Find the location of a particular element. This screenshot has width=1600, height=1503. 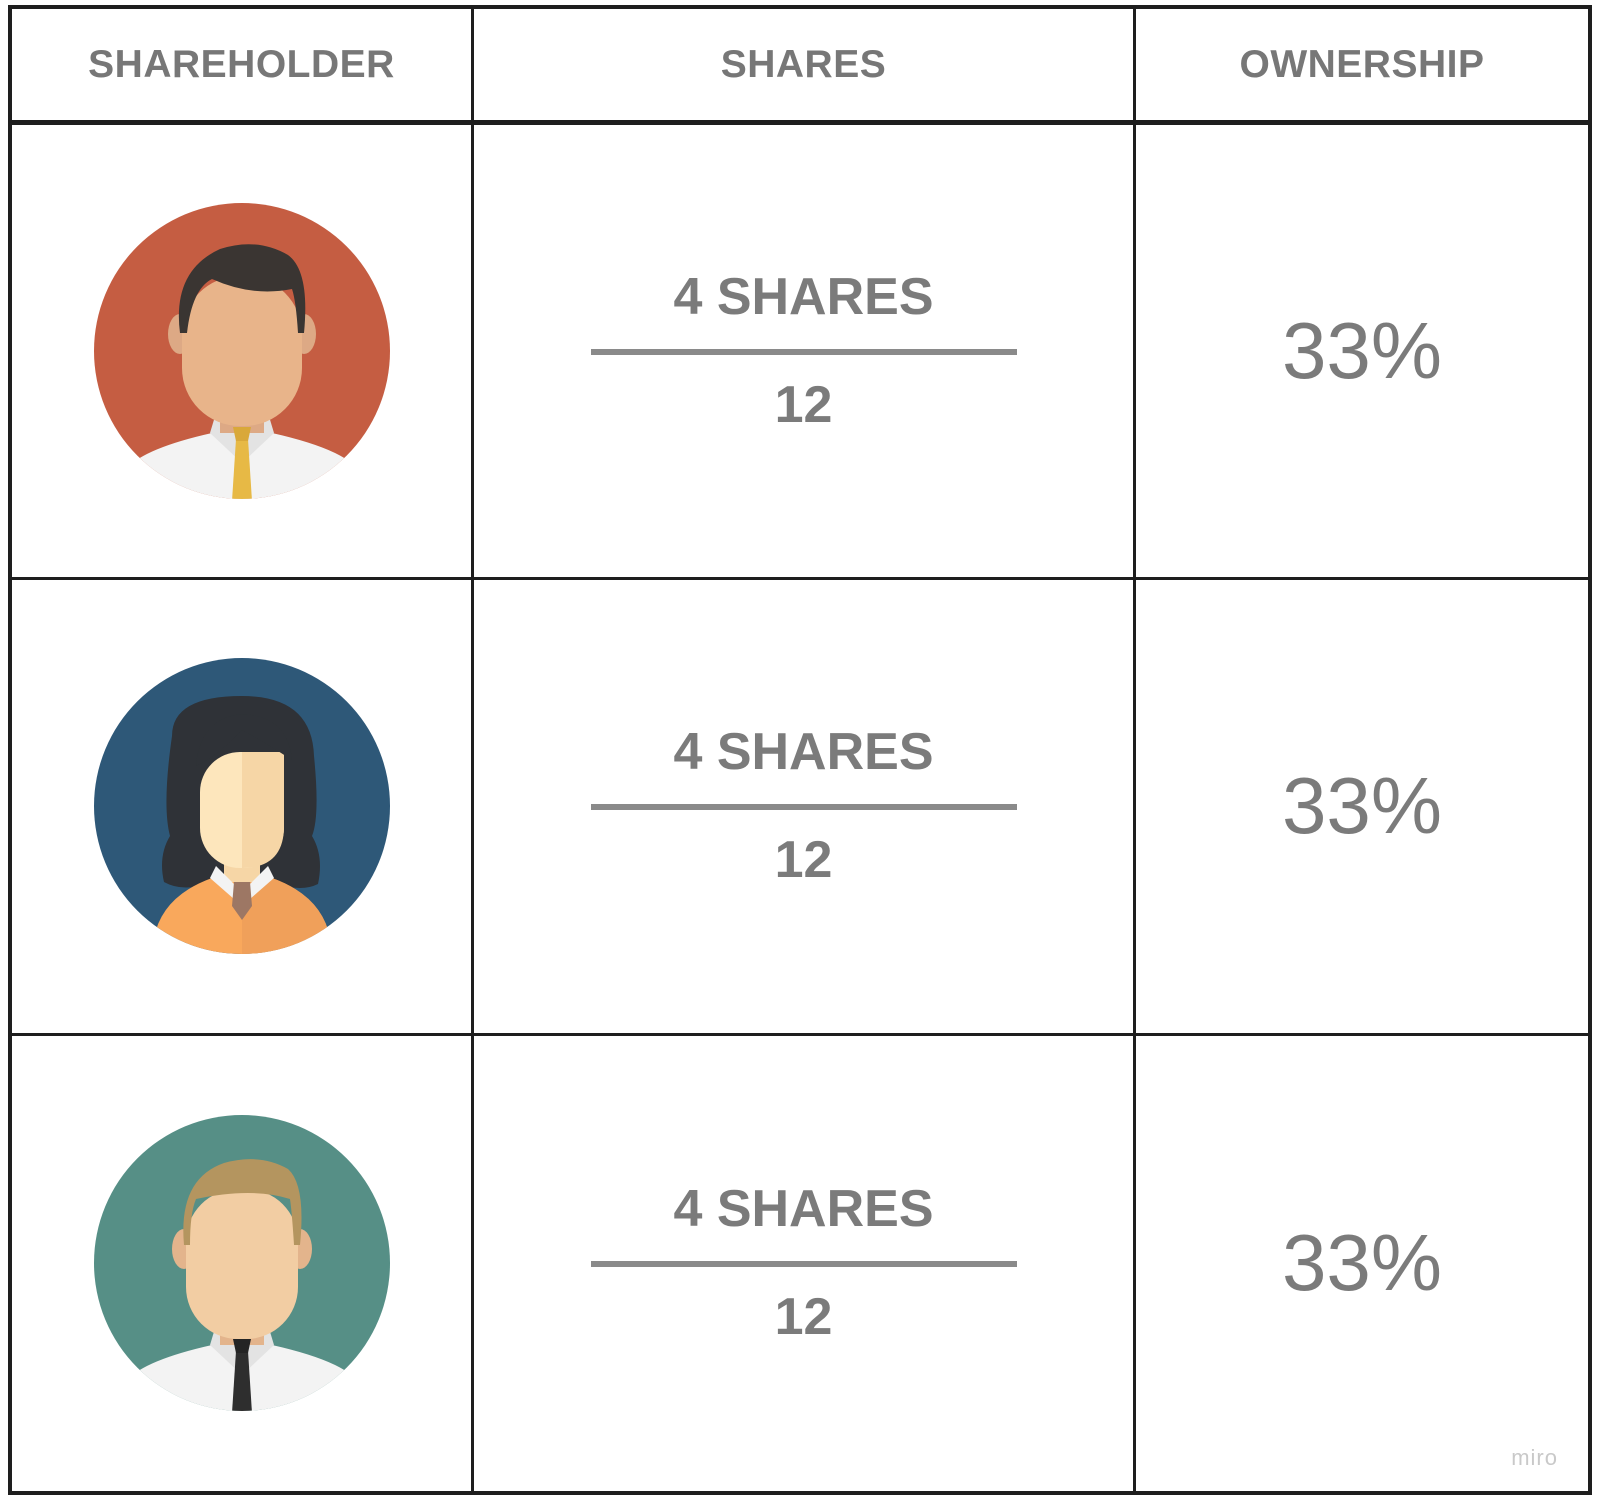

header-shares-cell: SHARES is located at coordinates (805, 67).